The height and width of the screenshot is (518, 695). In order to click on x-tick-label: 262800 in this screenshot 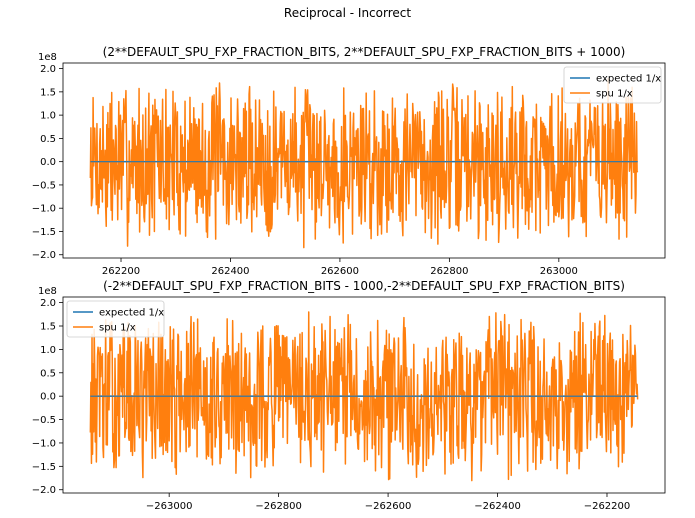, I will do `click(449, 271)`.